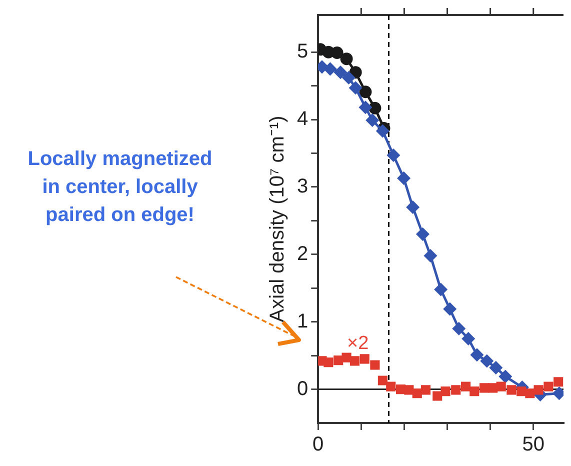 The width and height of the screenshot is (571, 466). Describe the element at coordinates (358, 344) in the screenshot. I see `annotation: ×2` at that location.